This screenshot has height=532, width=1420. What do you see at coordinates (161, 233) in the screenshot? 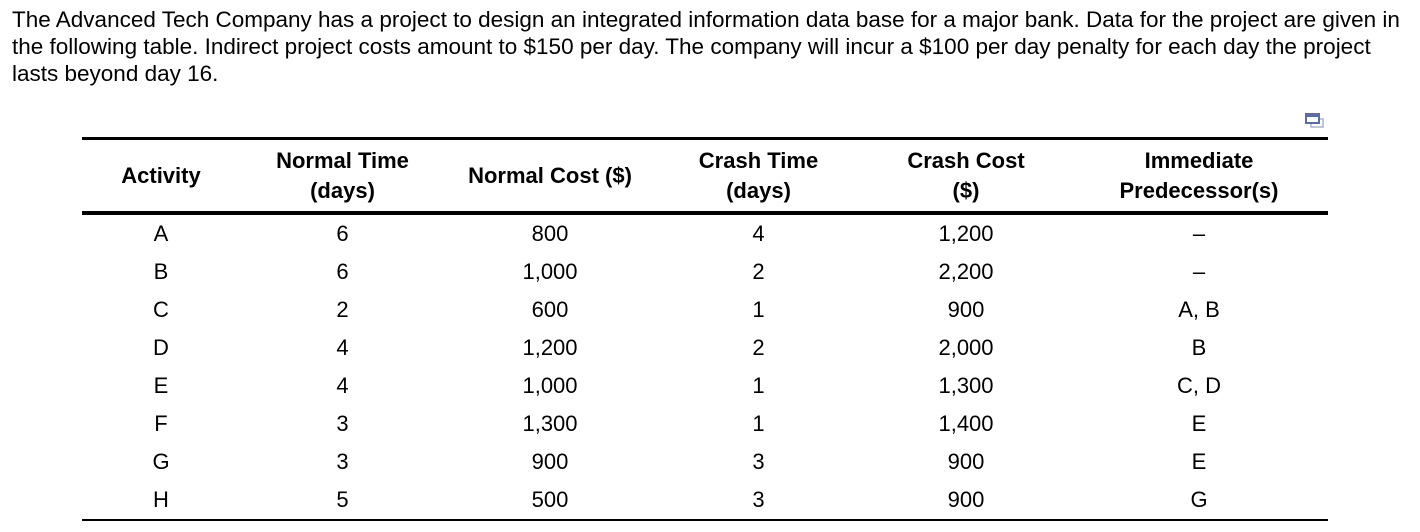
I see `cell-activity: A` at bounding box center [161, 233].